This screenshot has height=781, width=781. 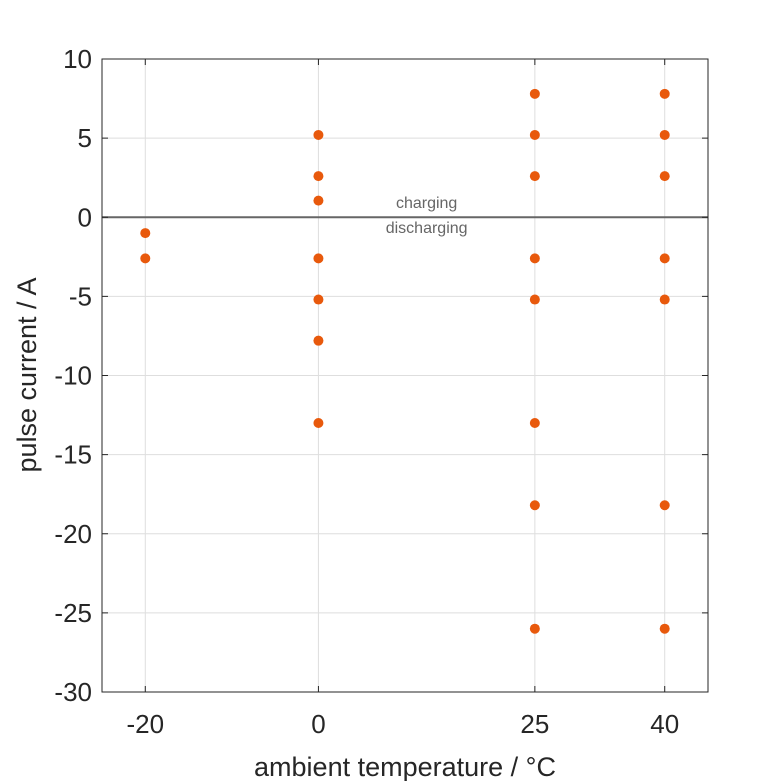 I want to click on y-tick-label: -30, so click(x=73, y=692).